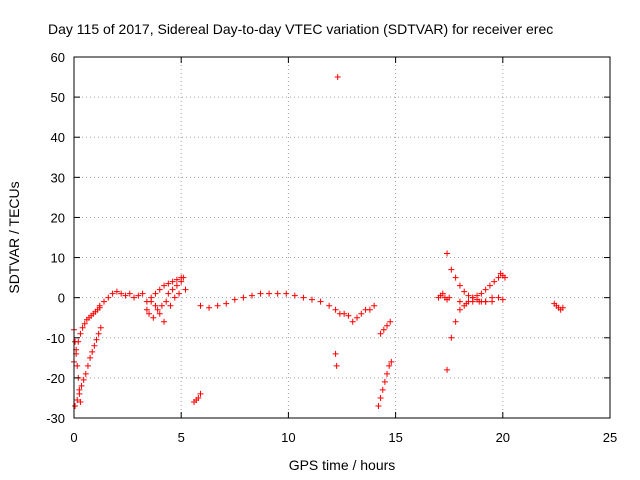  Describe the element at coordinates (55, 378) in the screenshot. I see `y-tick-label: -20` at that location.